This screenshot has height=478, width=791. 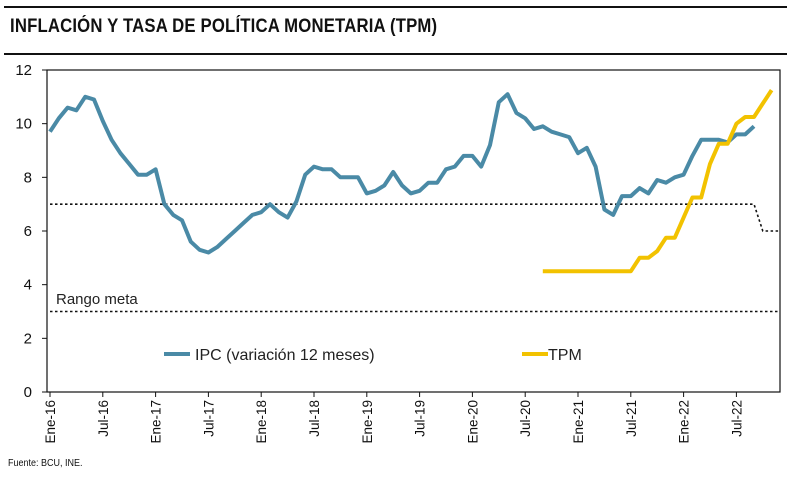 What do you see at coordinates (395, 54) in the screenshot?
I see `header-bottom-rule` at bounding box center [395, 54].